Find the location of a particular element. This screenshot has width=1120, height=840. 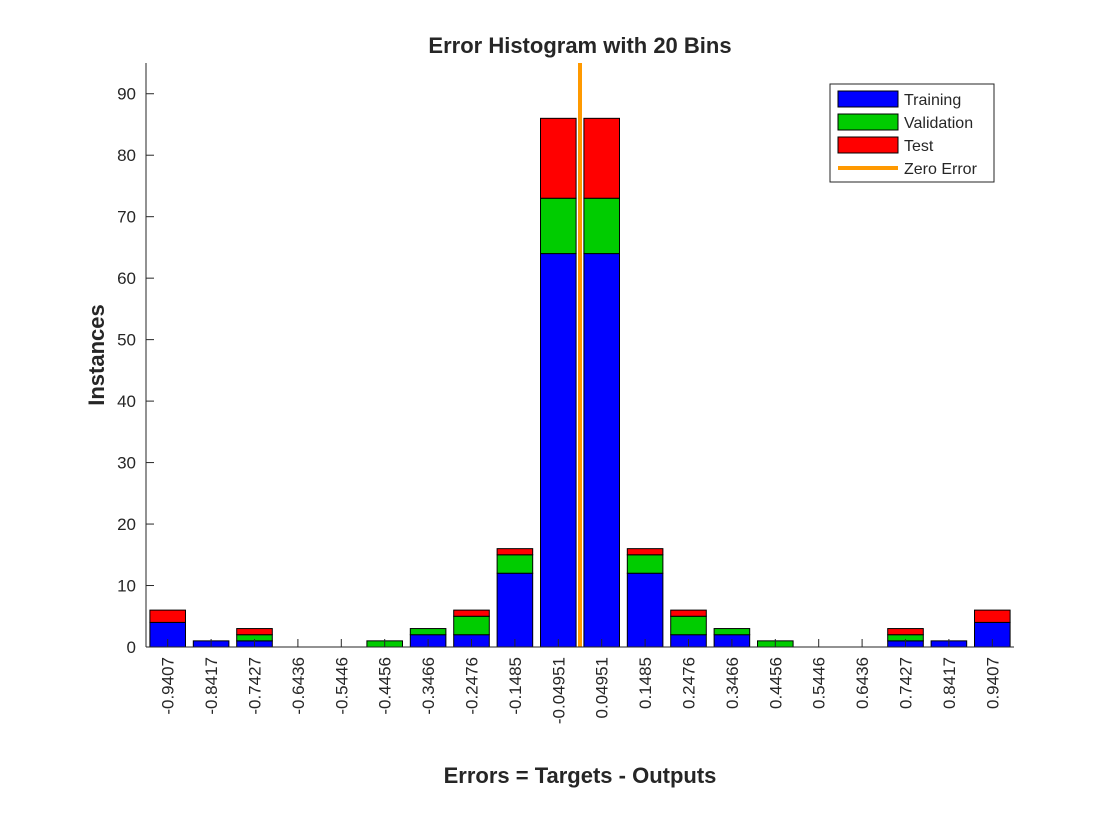

x-tick-label: 0.1485 is located at coordinates (645, 683).